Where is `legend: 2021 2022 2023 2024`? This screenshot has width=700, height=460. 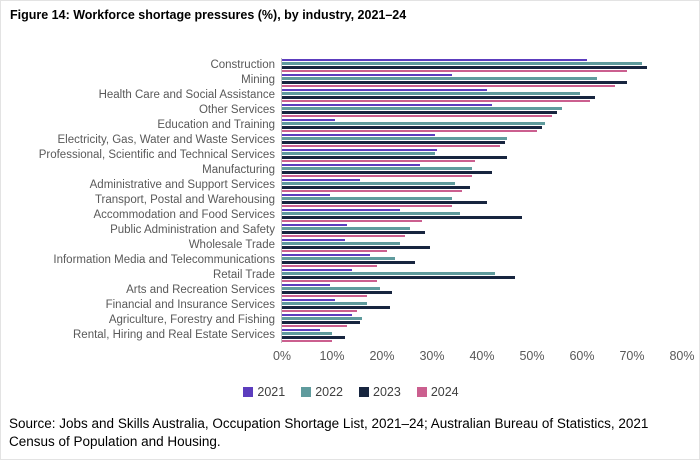
legend: 2021 2022 2023 2024 is located at coordinates (350, 392).